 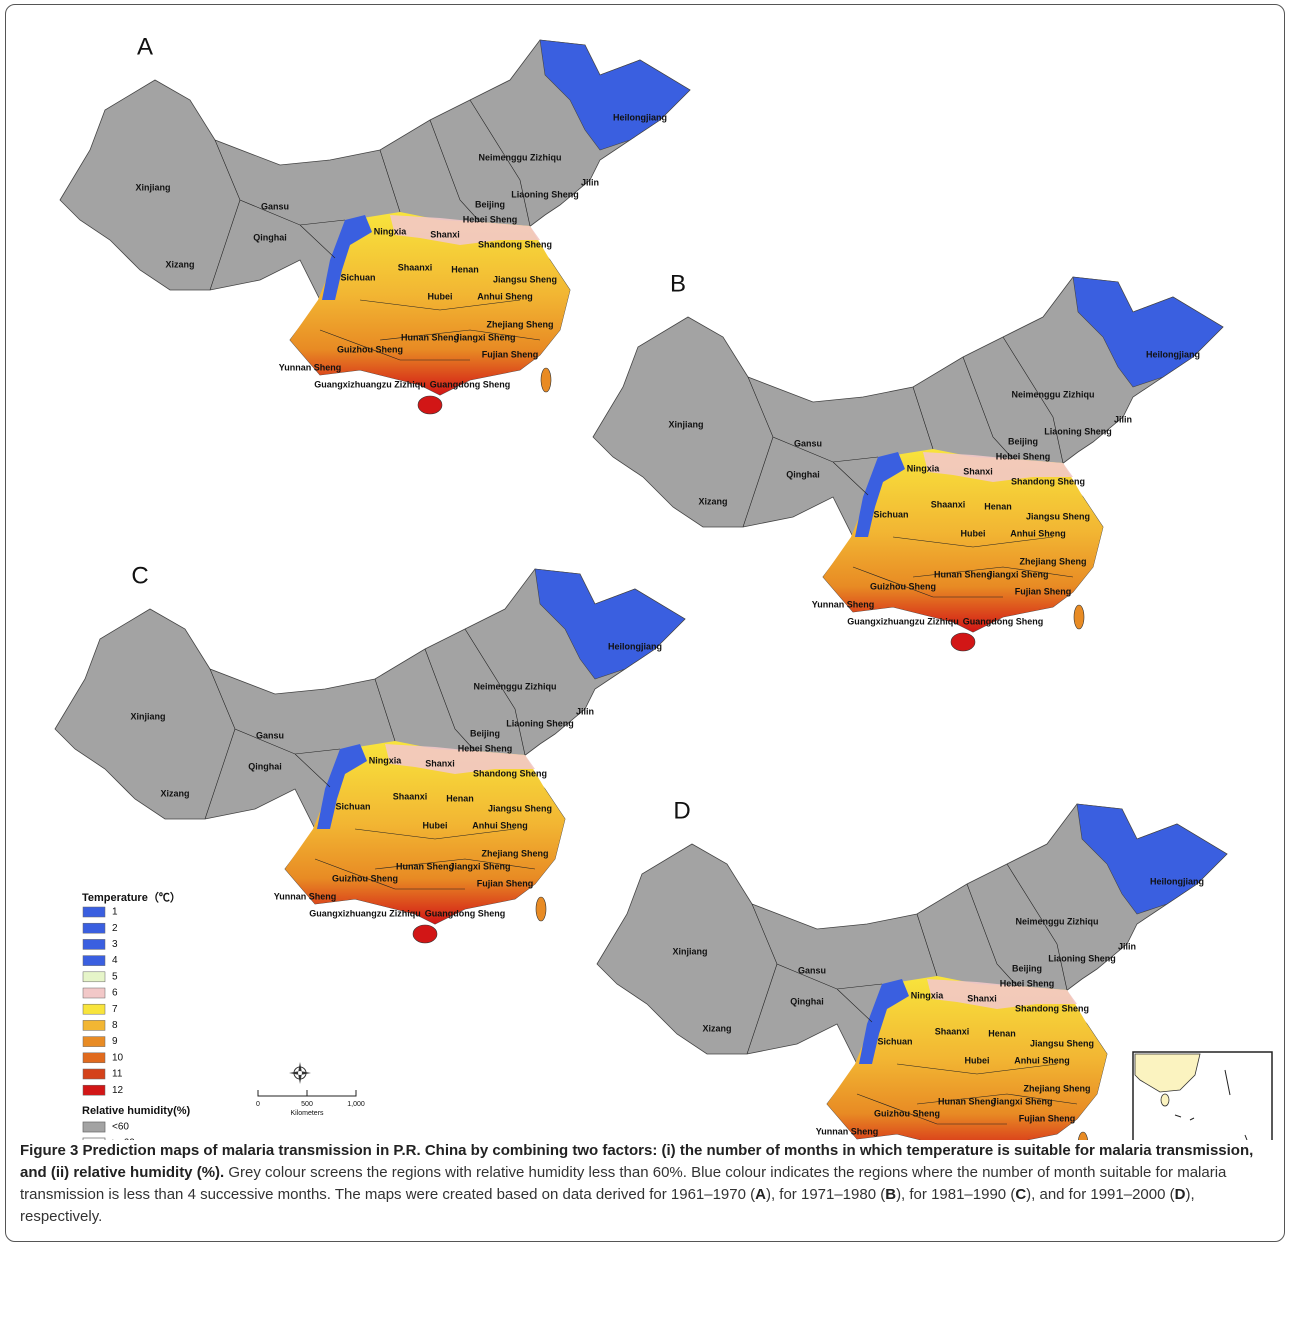 I want to click on province-label: Guizhou Sheng, so click(x=907, y=1113).